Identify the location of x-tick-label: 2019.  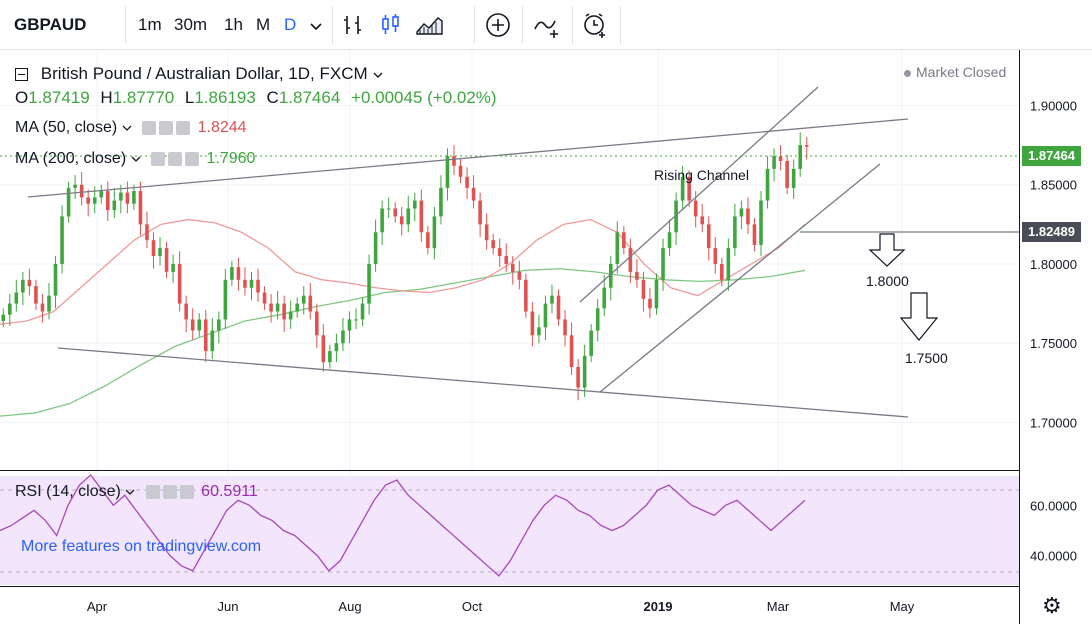
(658, 606).